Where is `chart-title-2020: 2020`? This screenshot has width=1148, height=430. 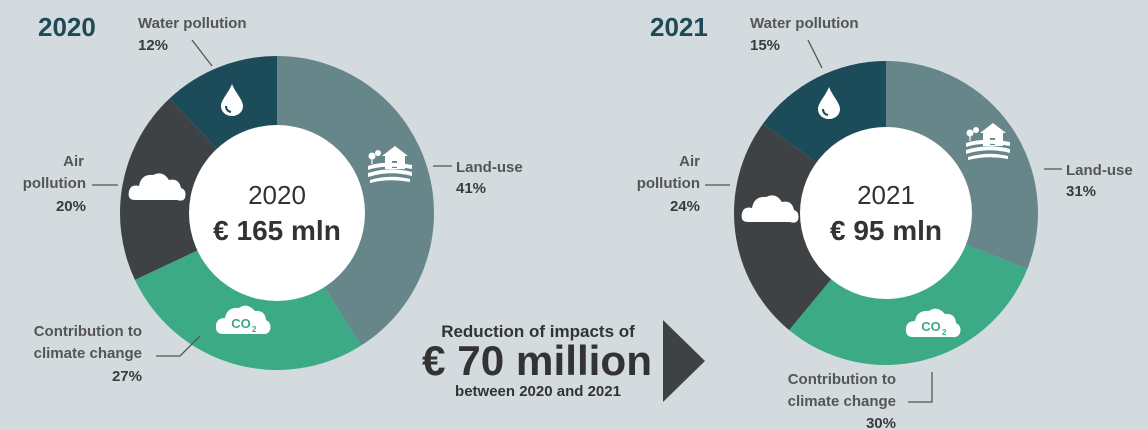 chart-title-2020: 2020 is located at coordinates (67, 27).